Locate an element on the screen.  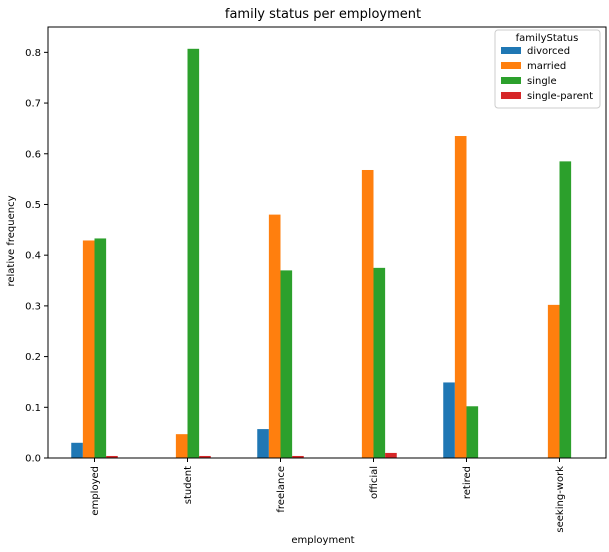
bar-married-retired is located at coordinates (460, 297).